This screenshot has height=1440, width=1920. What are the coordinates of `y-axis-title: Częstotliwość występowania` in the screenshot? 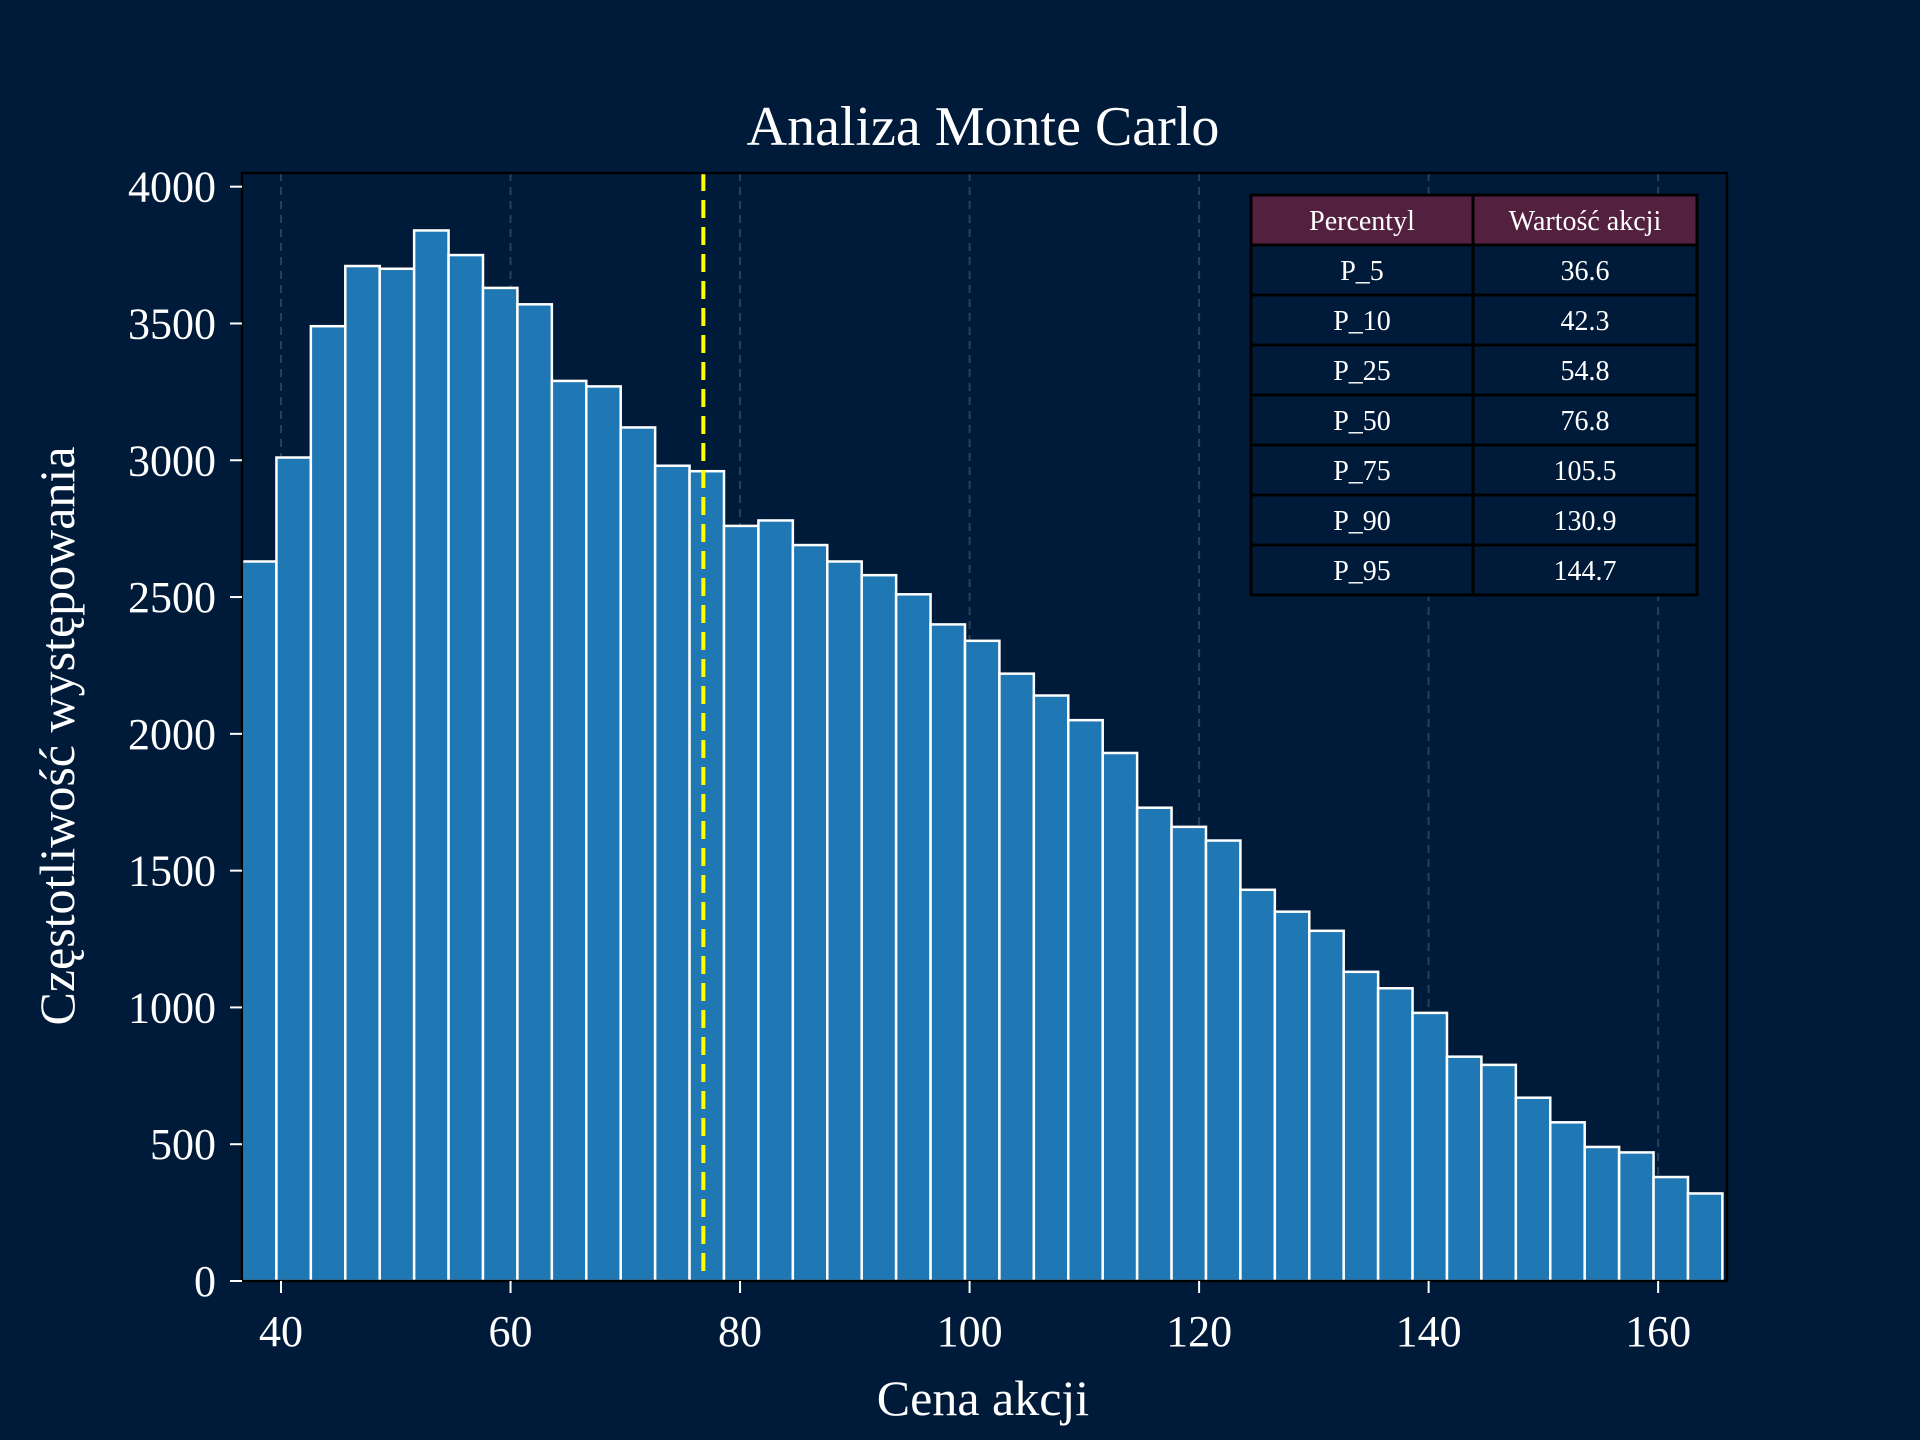 It's located at (57, 735).